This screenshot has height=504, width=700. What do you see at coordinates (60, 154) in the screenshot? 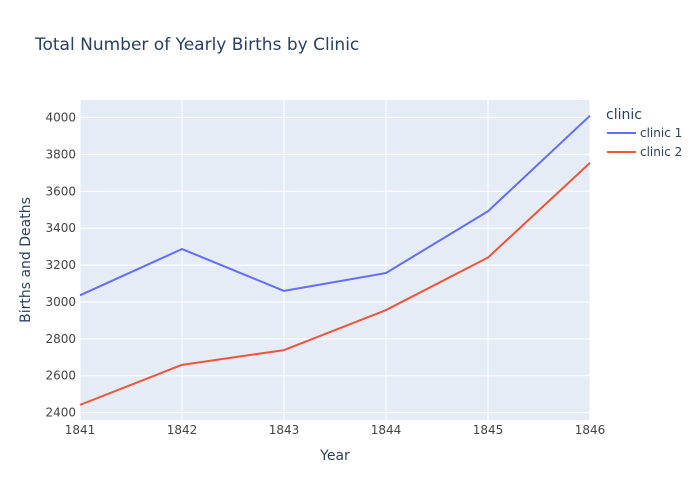
I see `y-tick-label: 3800` at bounding box center [60, 154].